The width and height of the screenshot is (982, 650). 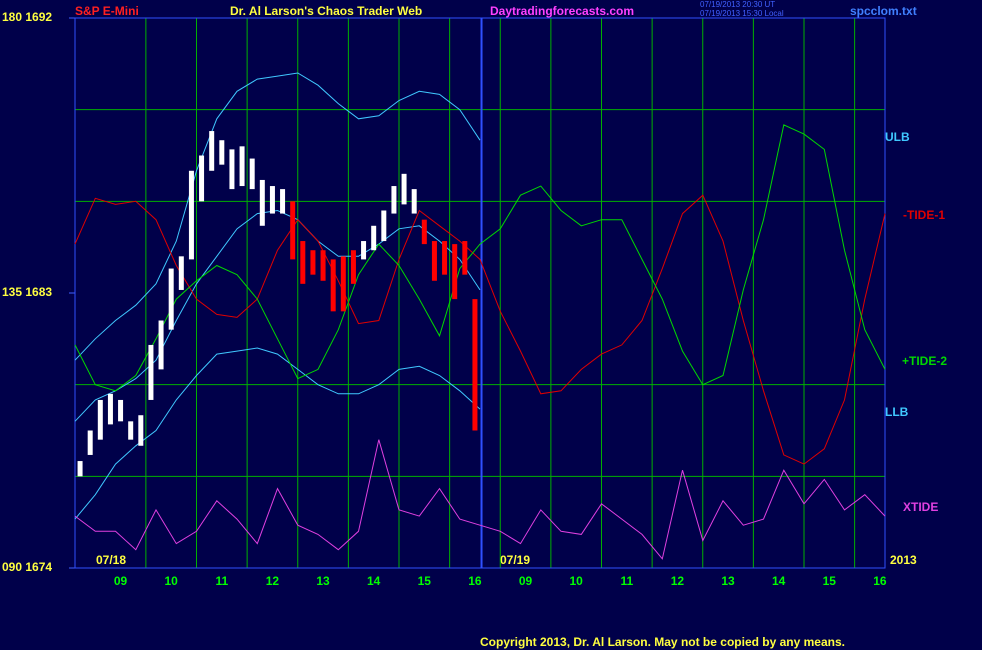 What do you see at coordinates (107, 11) in the screenshot?
I see `instrument: S&P E-Mini` at bounding box center [107, 11].